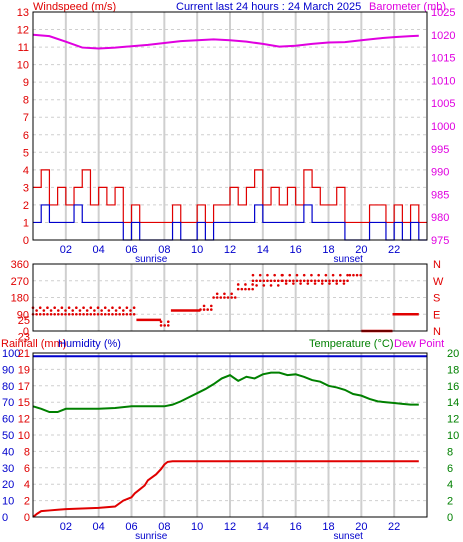  I want to click on barometer-tick-1025: 1025, so click(443, 13).